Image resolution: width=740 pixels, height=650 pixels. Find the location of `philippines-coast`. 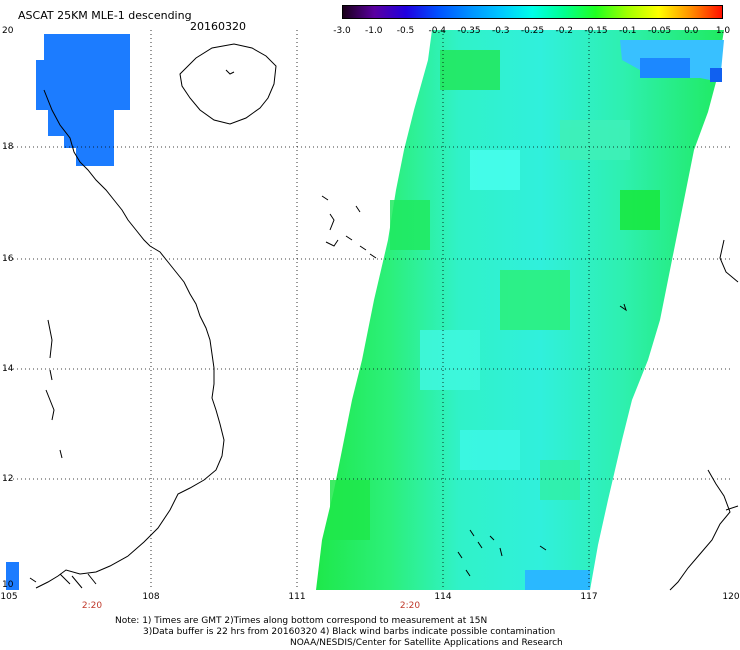

philippines-coast is located at coordinates (704, 415).